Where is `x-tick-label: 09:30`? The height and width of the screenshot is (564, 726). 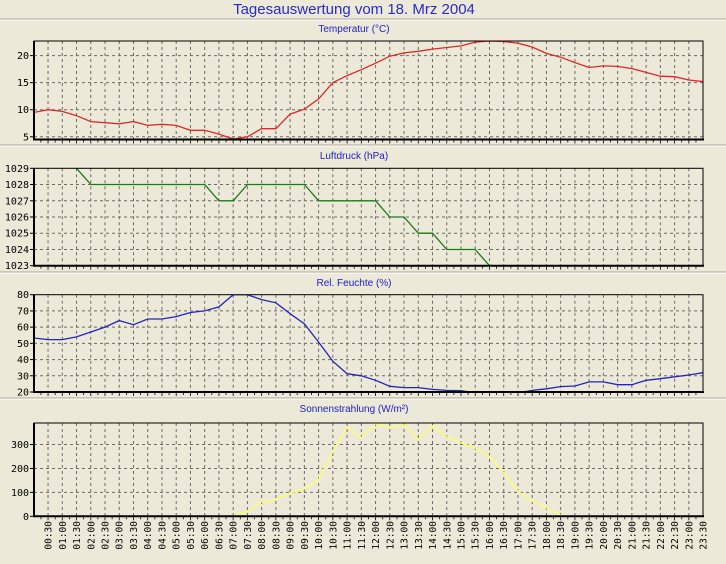
x-tick-label: 09:30 is located at coordinates (305, 535).